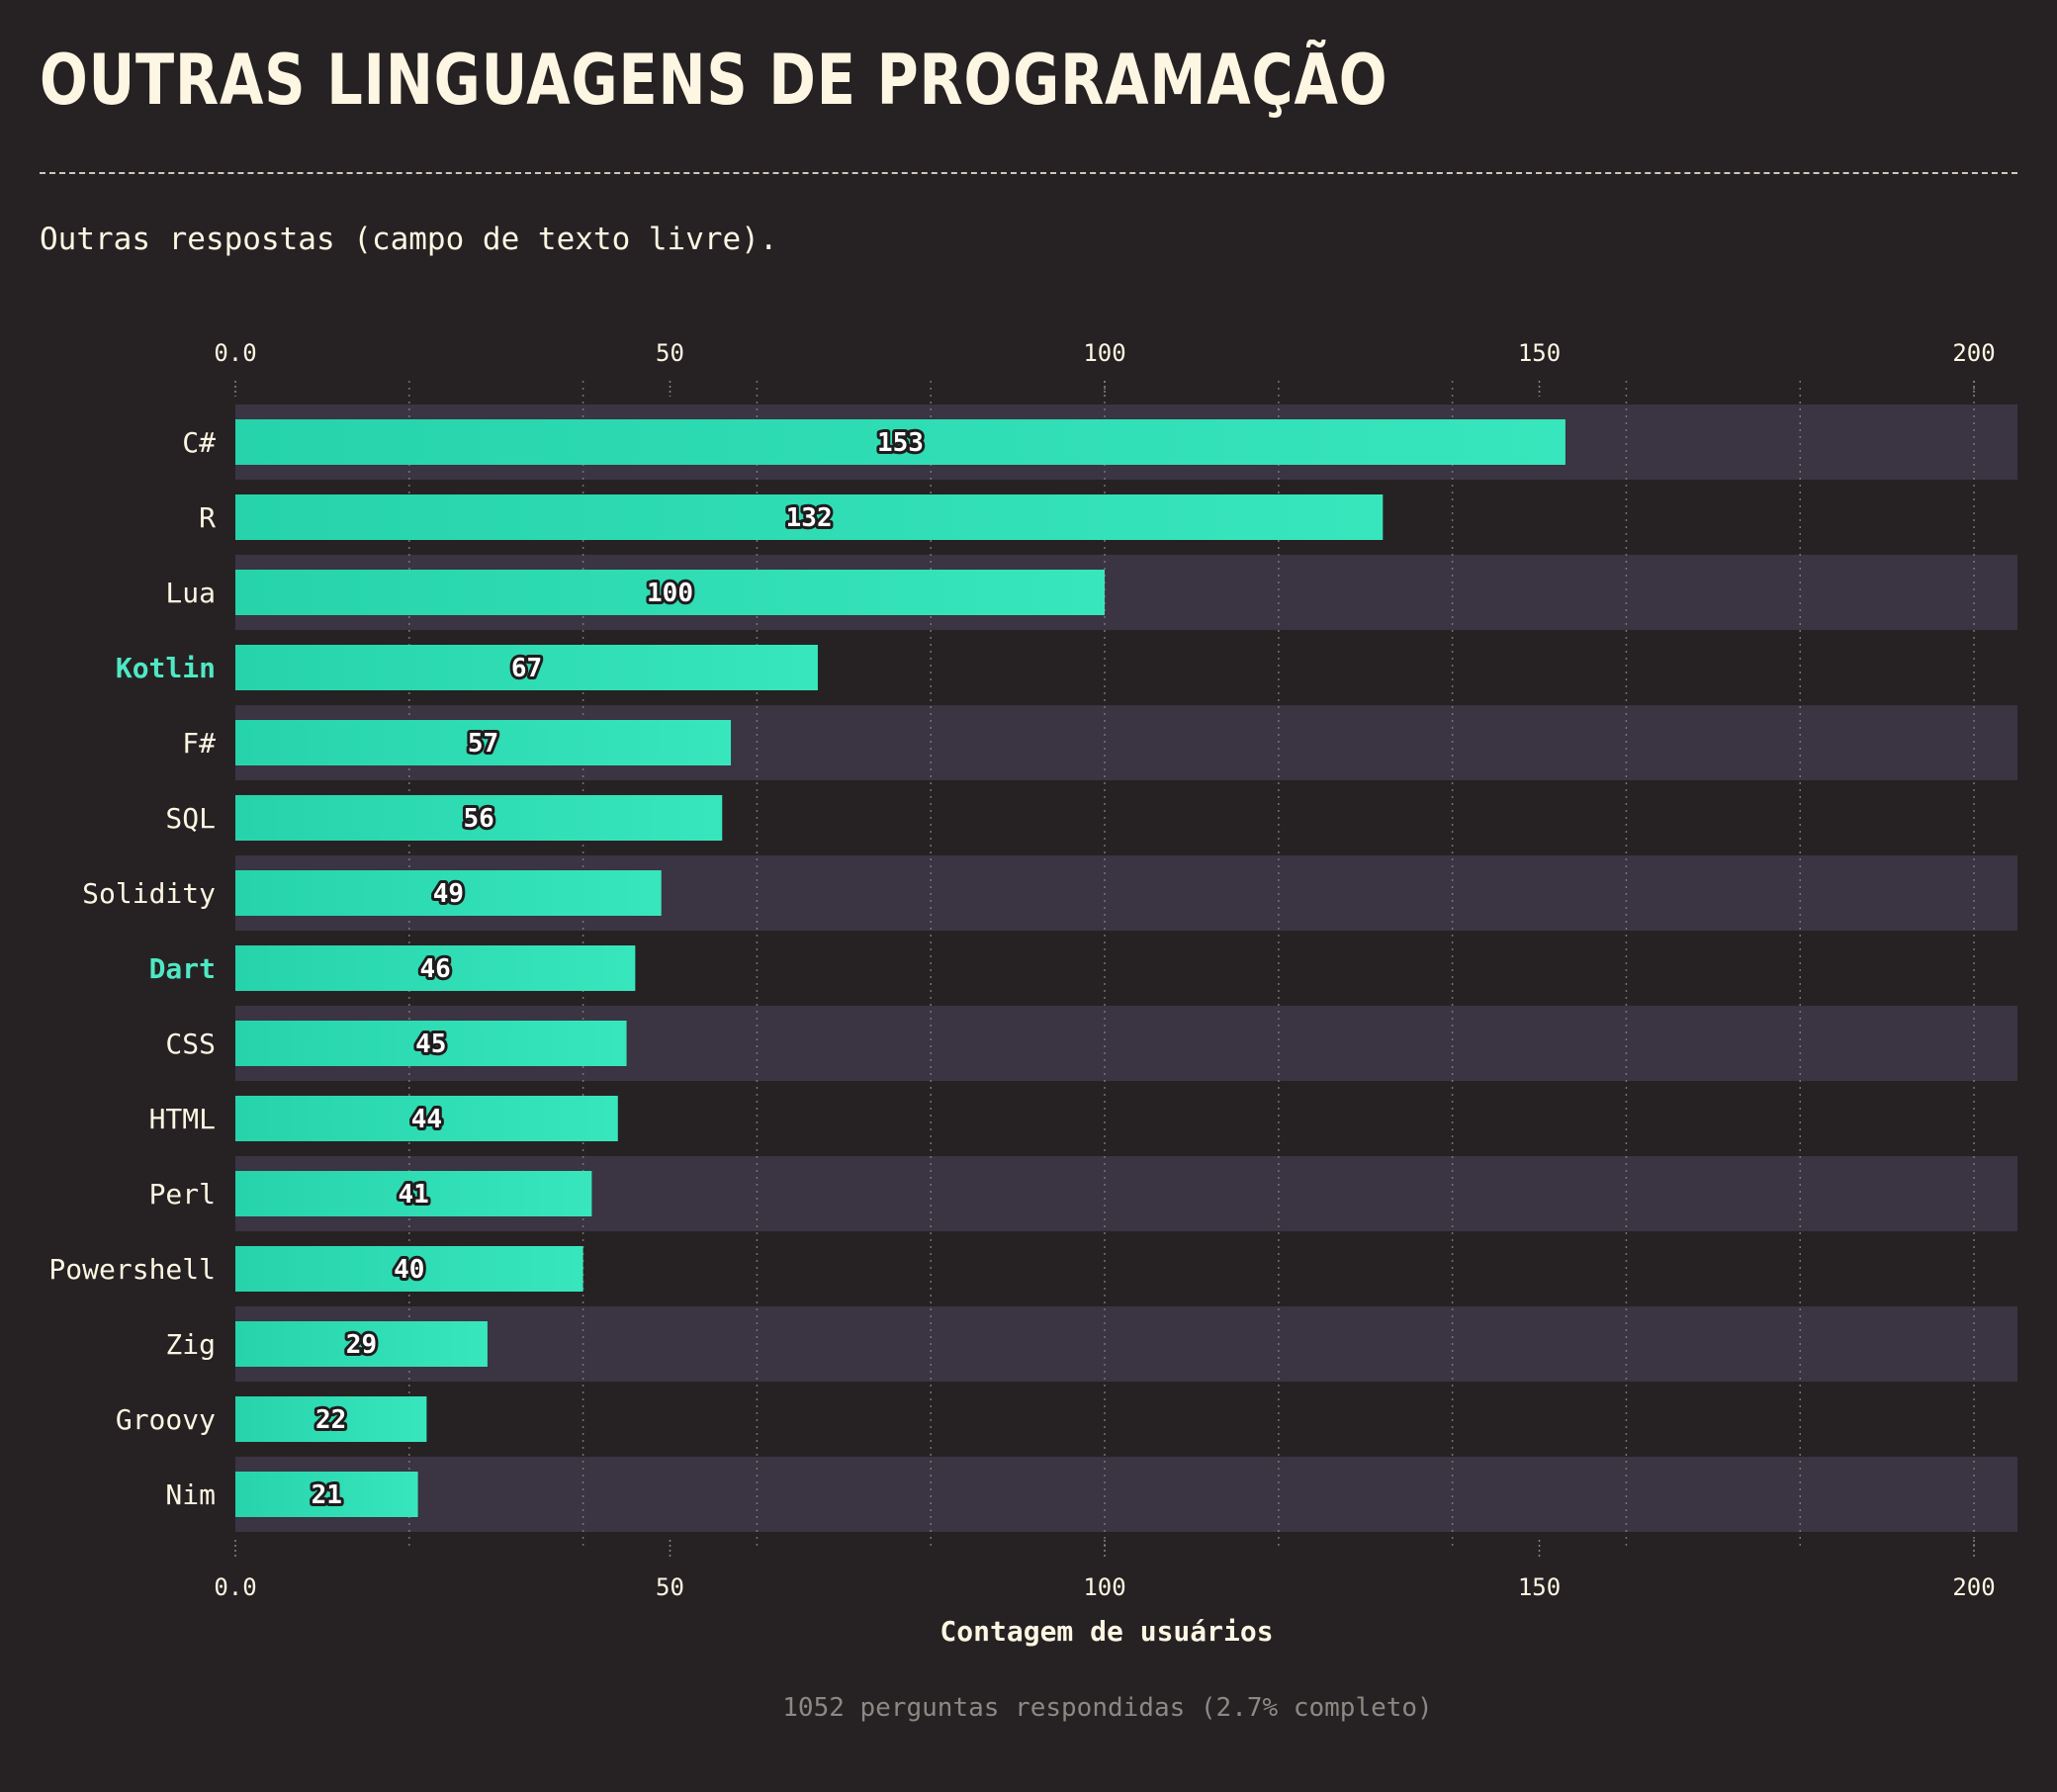 This screenshot has width=2057, height=1792. I want to click on bar-value-label: 57, so click(483, 744).